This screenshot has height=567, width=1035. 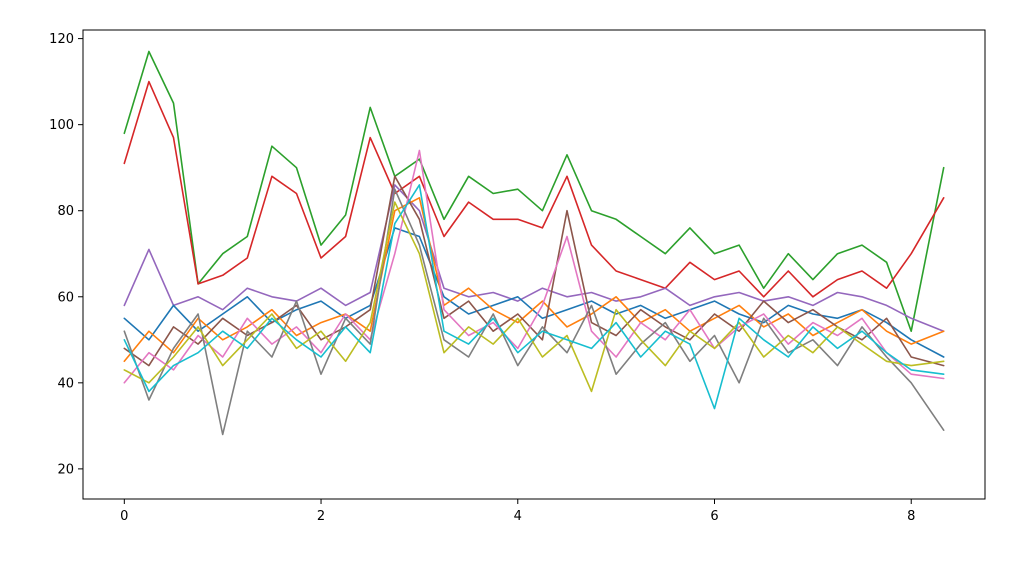 I want to click on y-tick-label-3: 80, so click(x=65, y=211).